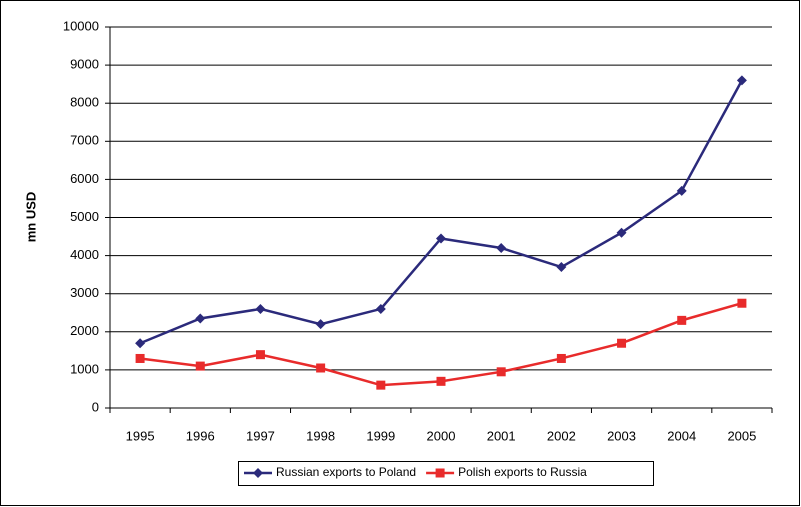 The image size is (801, 507). Describe the element at coordinates (441, 435) in the screenshot. I see `x-tick-label: 2000` at that location.